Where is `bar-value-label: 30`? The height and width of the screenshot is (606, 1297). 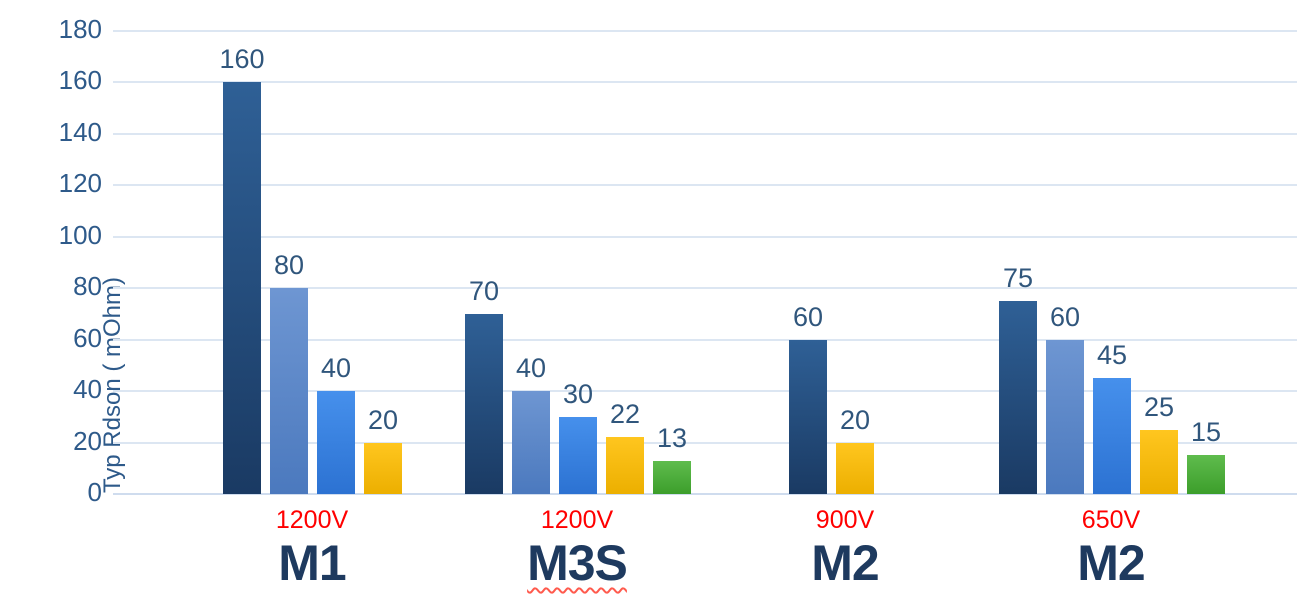
bar-value-label: 30 is located at coordinates (578, 393).